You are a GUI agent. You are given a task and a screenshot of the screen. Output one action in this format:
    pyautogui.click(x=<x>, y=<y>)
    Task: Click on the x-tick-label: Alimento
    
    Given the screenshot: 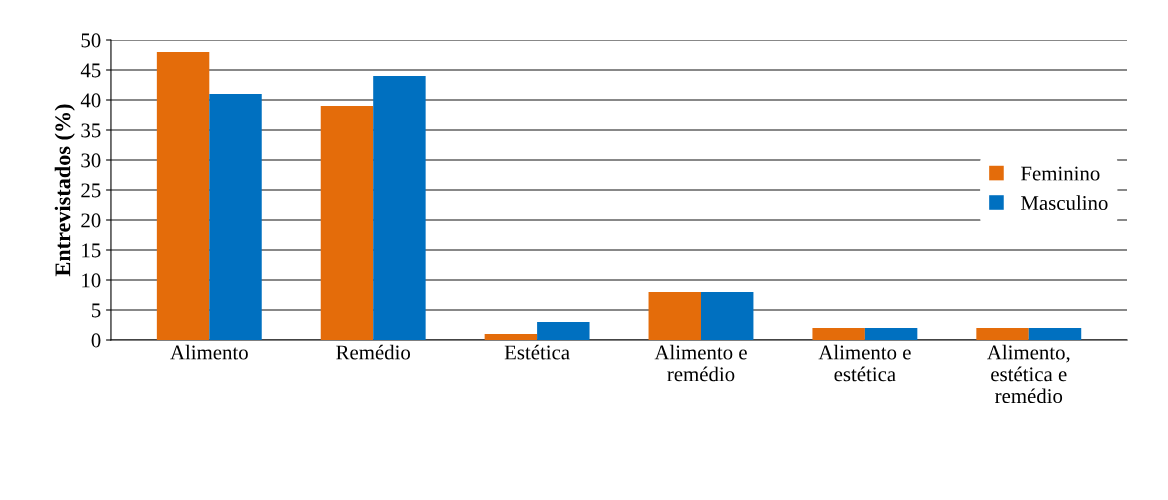 What is the action you would take?
    pyautogui.click(x=209, y=352)
    